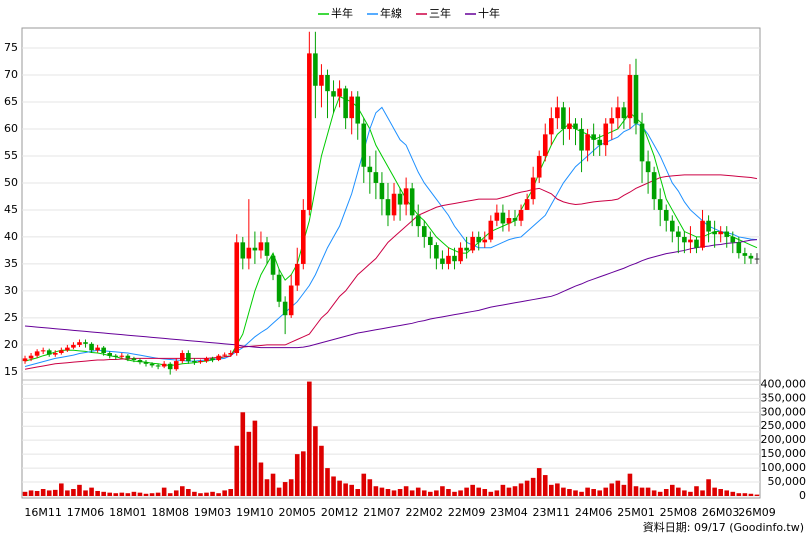  I want to click on x-tick-label: 25M08, so click(679, 512).